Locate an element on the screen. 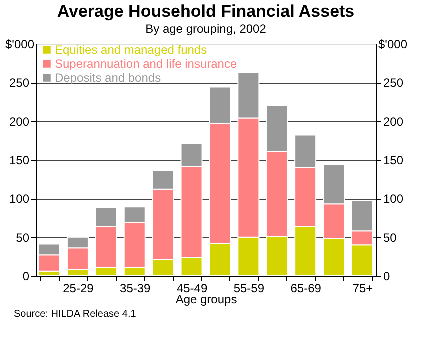  y2-tick-label: 0 is located at coordinates (387, 277).